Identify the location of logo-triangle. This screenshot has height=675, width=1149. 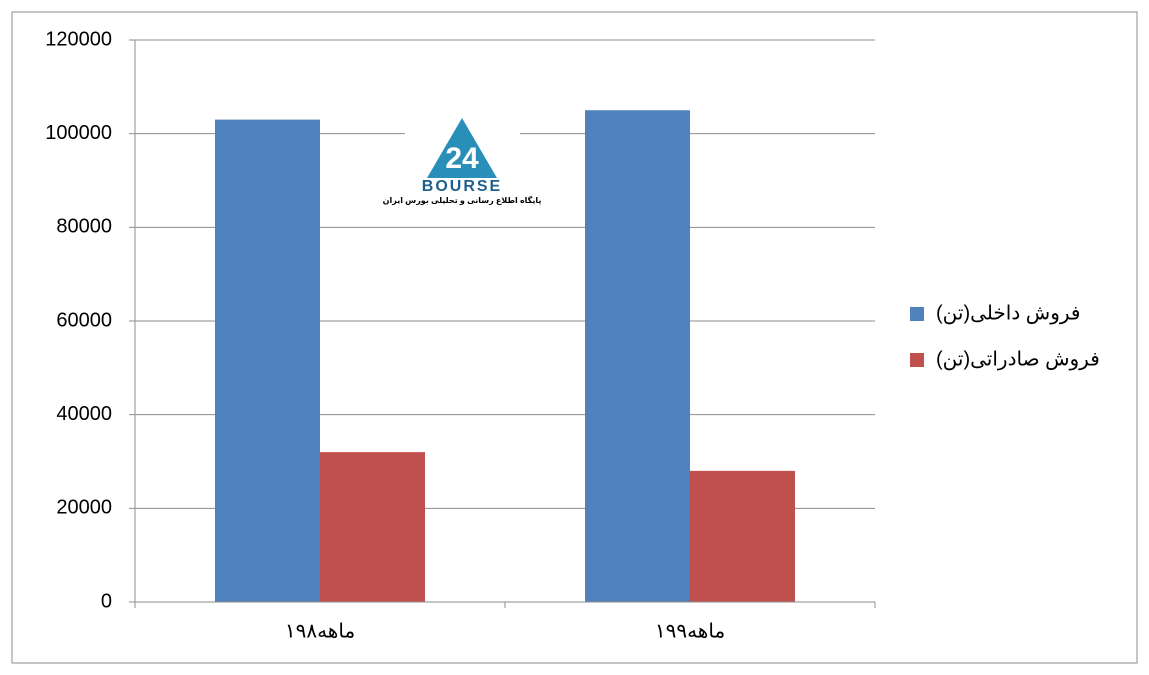
(462, 148).